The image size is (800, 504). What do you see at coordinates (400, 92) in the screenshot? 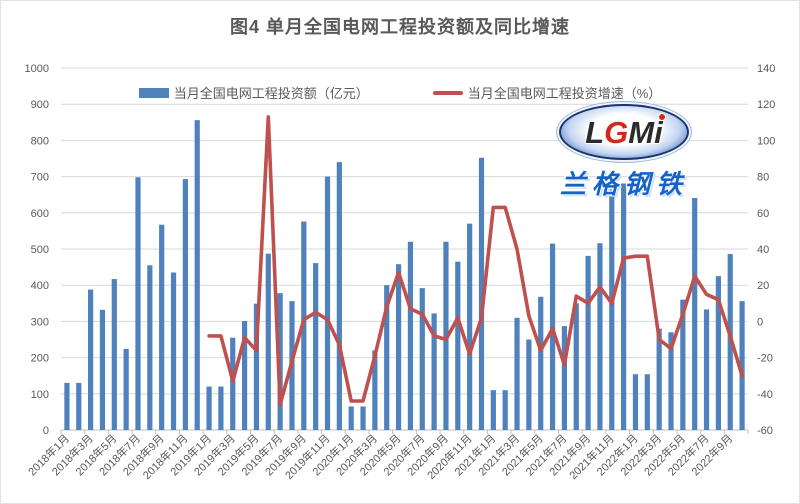
I see `legend: 当月全国电网工程投资额（亿元） 当月全国电网工程投资增速（%）` at bounding box center [400, 92].